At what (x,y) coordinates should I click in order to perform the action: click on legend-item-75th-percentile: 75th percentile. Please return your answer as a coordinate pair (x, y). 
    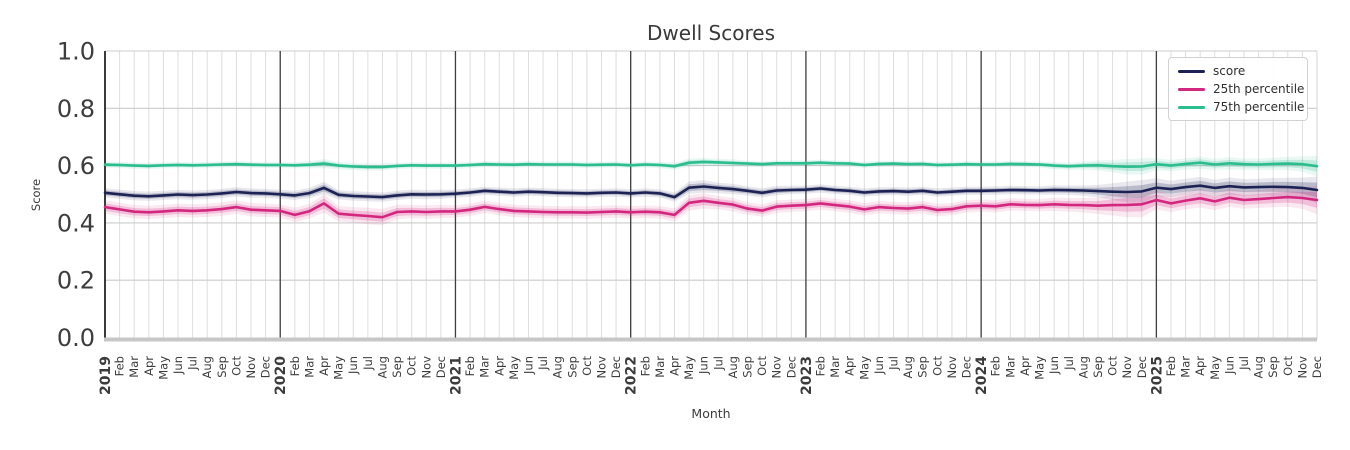
    Looking at the image, I should click on (1241, 107).